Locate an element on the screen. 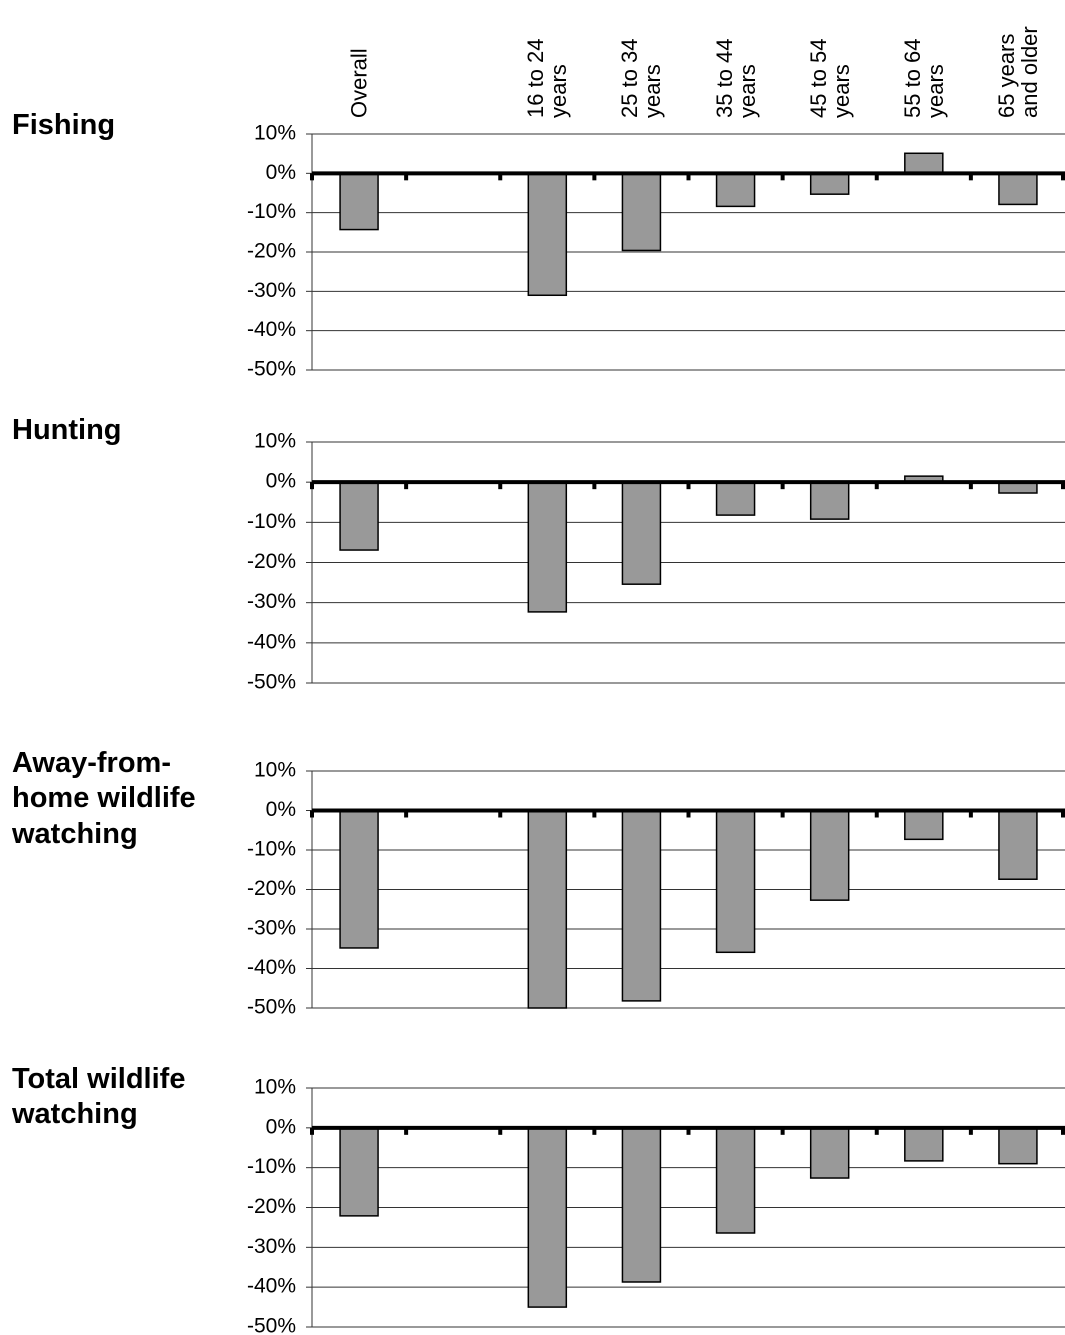 This screenshot has width=1065, height=1335. category-label: 55 to 64 years is located at coordinates (923, 78).